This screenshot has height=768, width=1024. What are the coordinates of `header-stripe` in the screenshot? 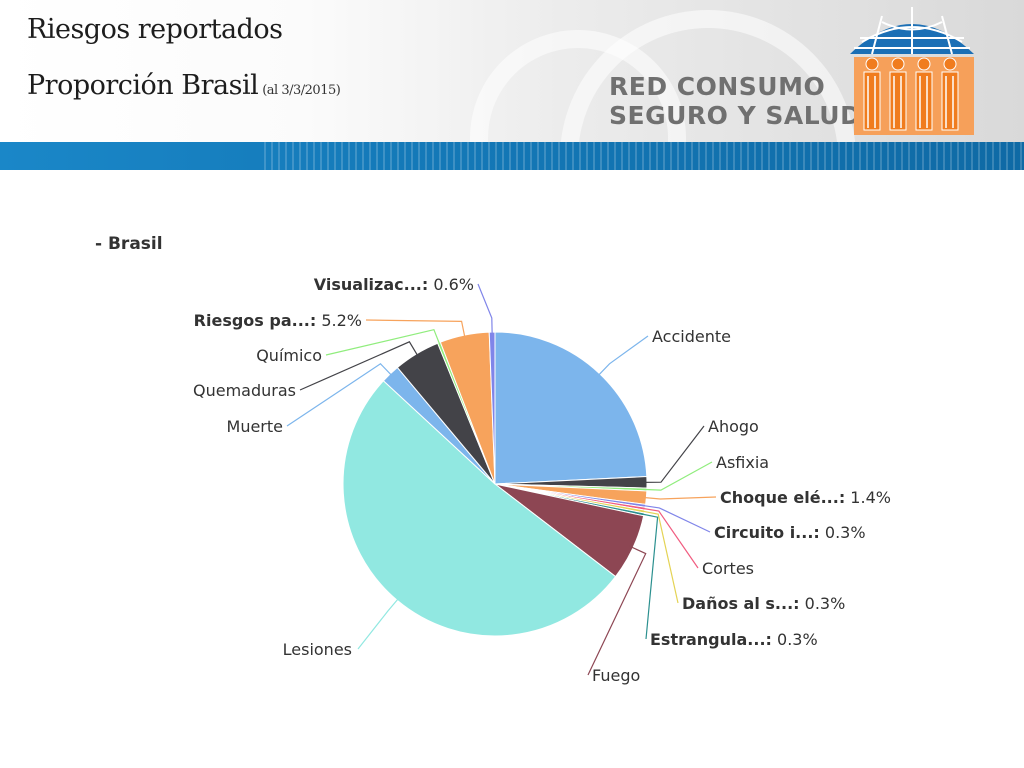 It's located at (512, 156).